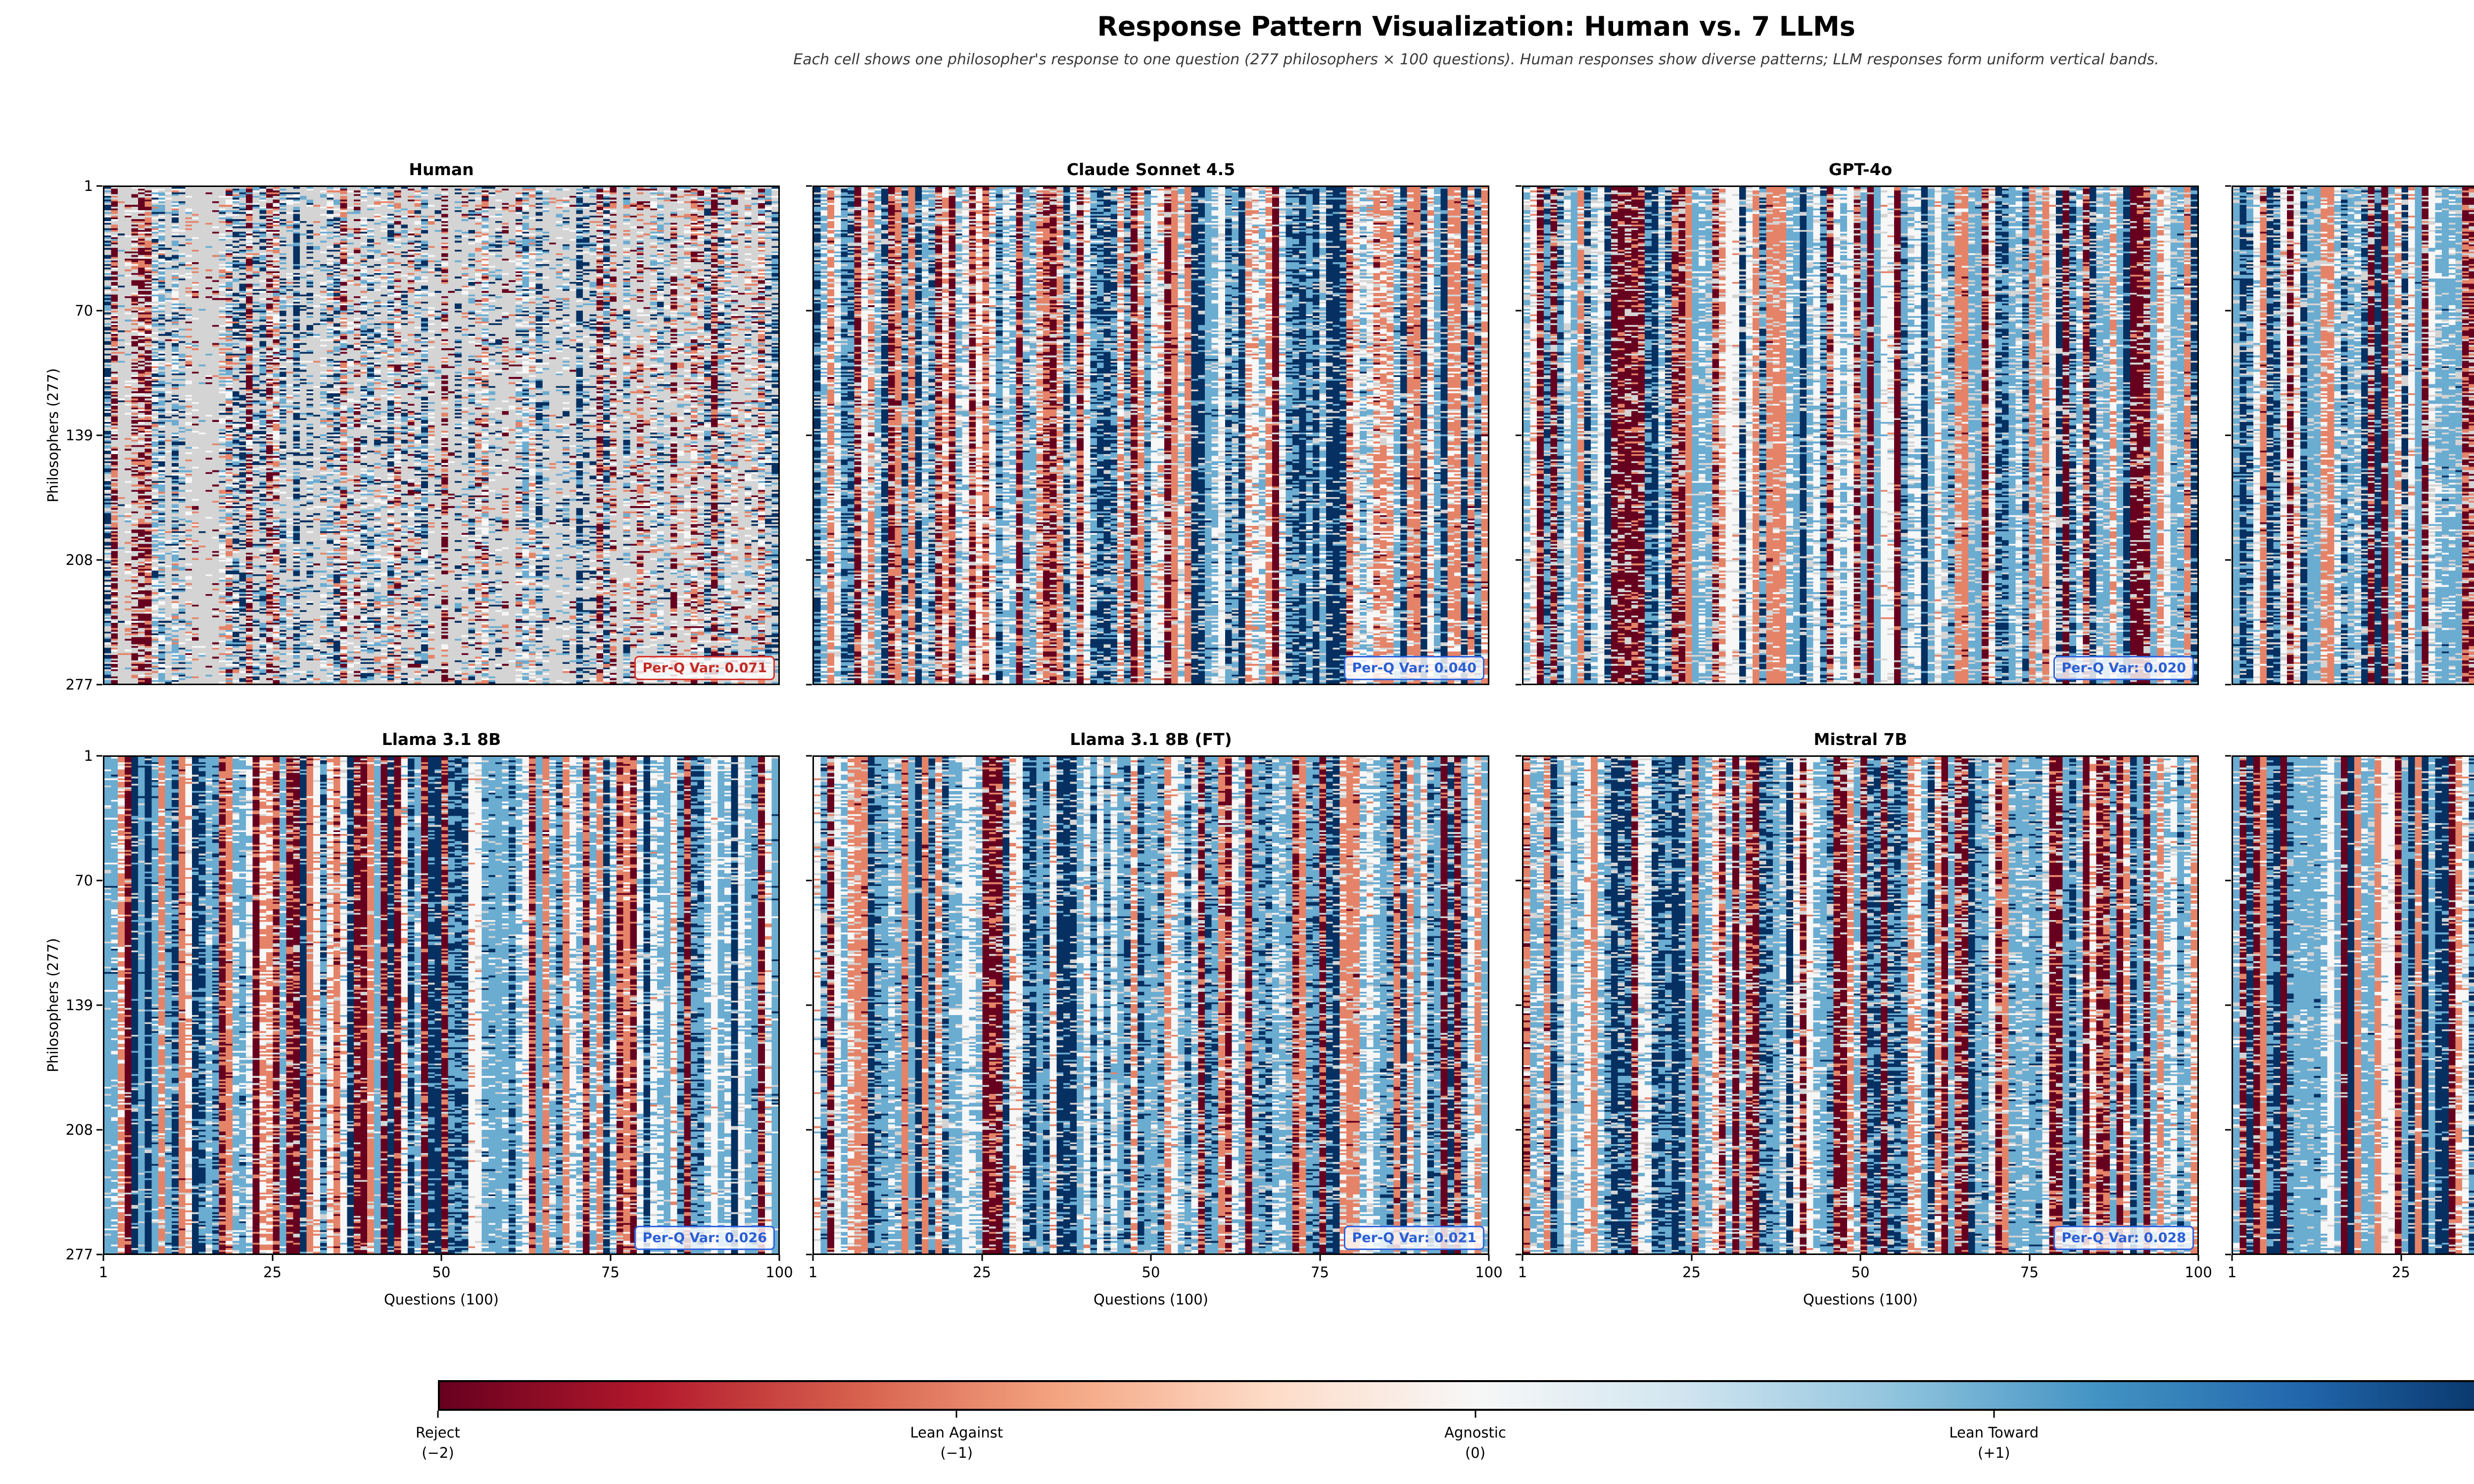 The image size is (2474, 1484). I want to click on colorbar-tick-value: (+1), so click(1994, 1453).